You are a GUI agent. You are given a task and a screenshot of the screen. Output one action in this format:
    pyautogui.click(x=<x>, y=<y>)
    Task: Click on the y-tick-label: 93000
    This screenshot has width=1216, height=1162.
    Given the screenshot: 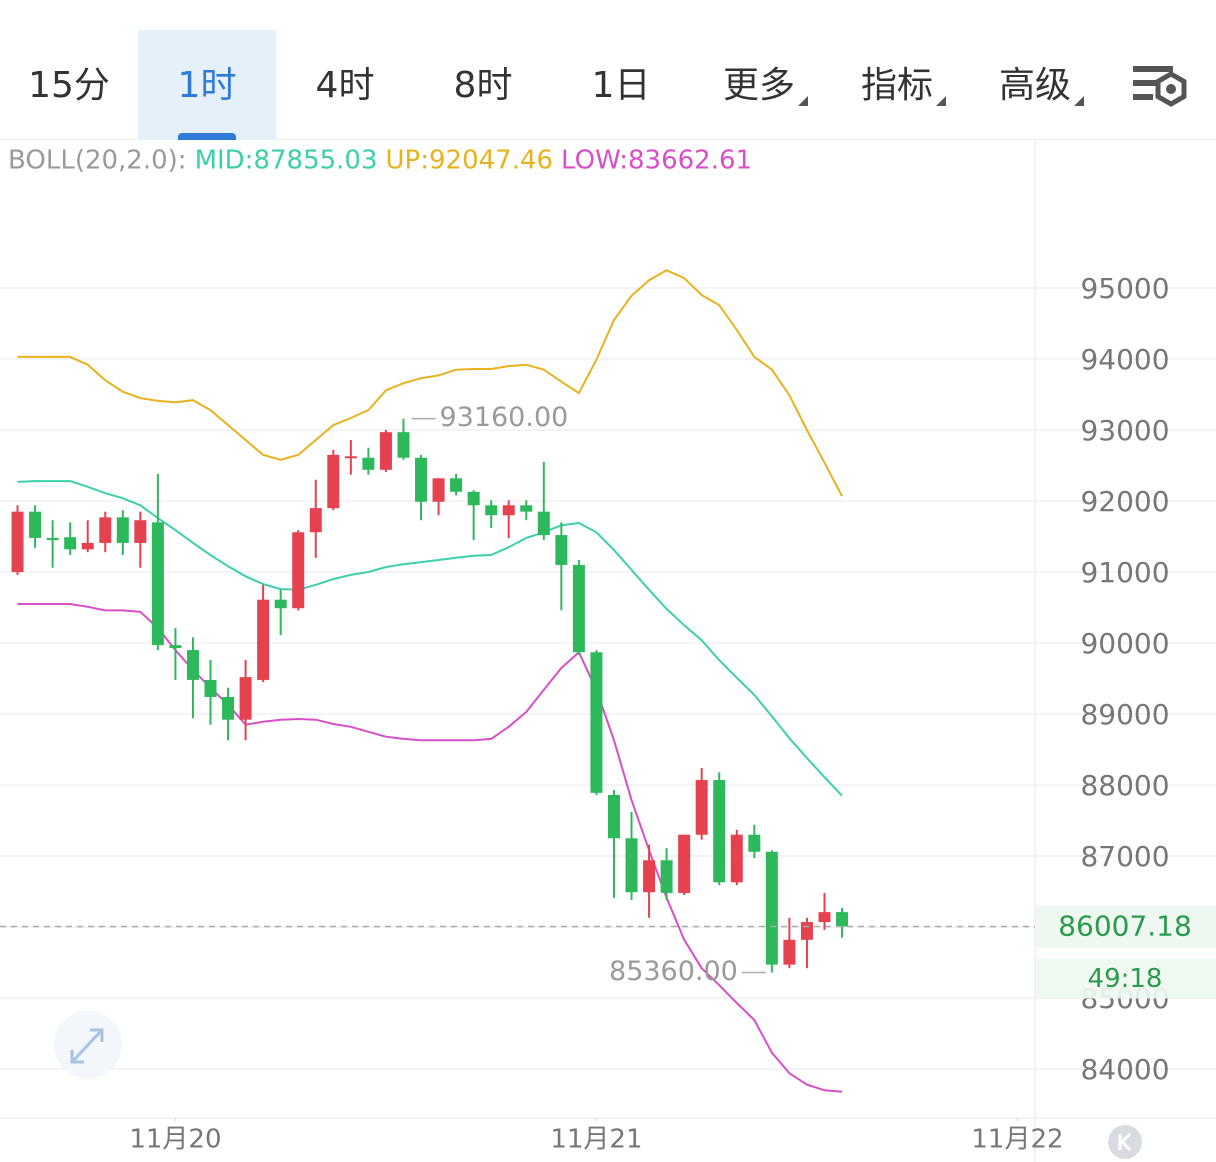 What is the action you would take?
    pyautogui.click(x=1124, y=430)
    